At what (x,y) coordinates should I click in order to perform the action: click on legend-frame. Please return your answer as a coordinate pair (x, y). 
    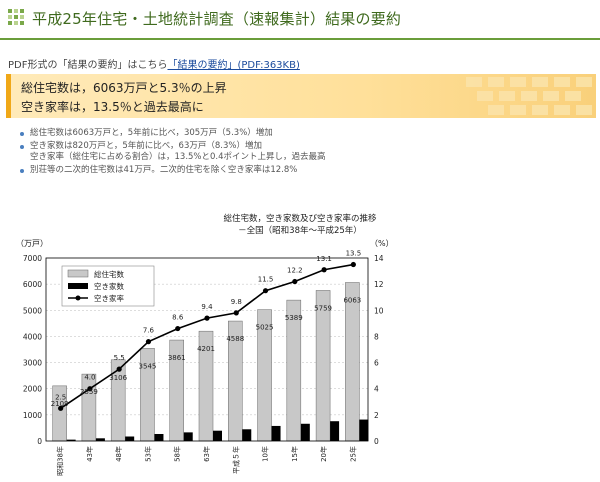
    Looking at the image, I should click on (108, 286).